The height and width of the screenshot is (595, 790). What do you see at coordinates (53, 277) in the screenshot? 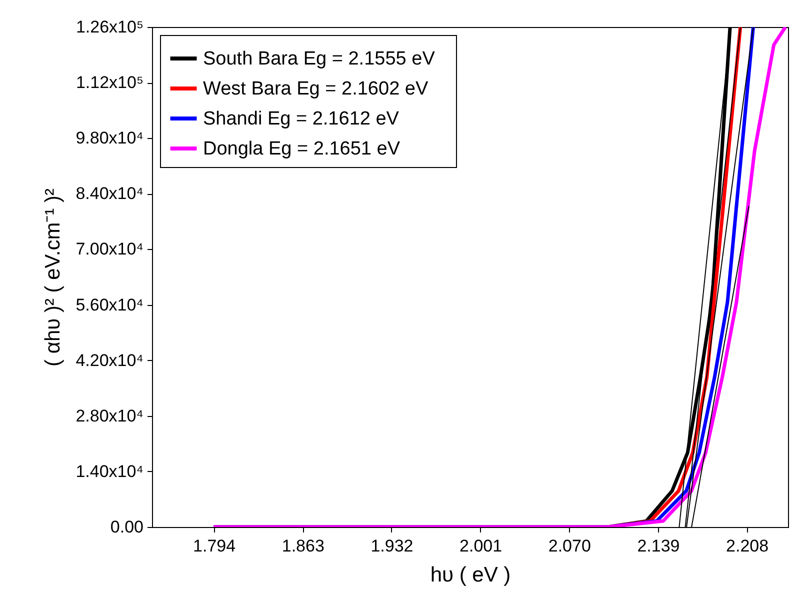
I see `y-axis-title: ( αhυ )² ( eV.cm⁻¹ )²` at bounding box center [53, 277].